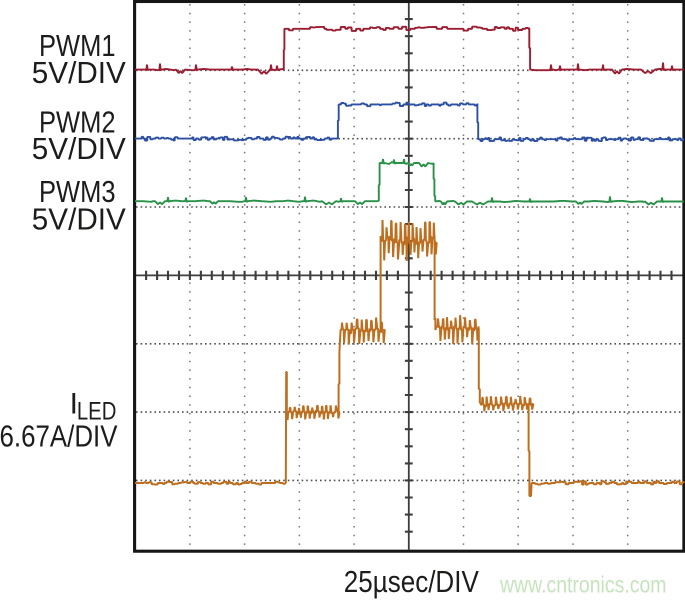 This screenshot has width=685, height=600. Describe the element at coordinates (582, 584) in the screenshot. I see `svg-text: www.cntronics.com` at that location.